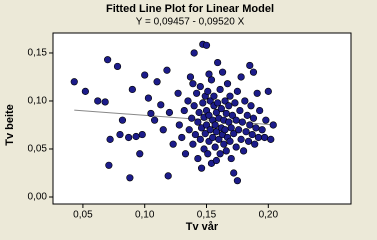 The width and height of the screenshot is (377, 240). What do you see at coordinates (190, 9) in the screenshot?
I see `chart-title: Fitted Line Plot for Linear Model` at bounding box center [190, 9].